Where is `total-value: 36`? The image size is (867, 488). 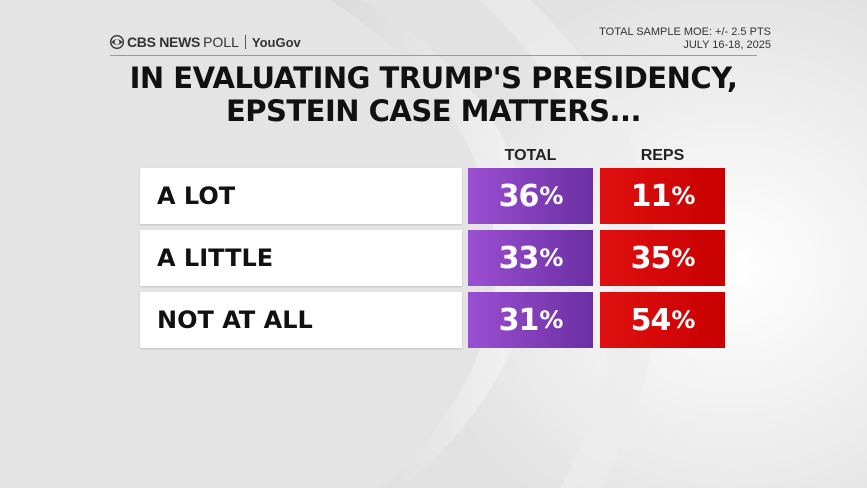
total-value: 36 is located at coordinates (519, 196).